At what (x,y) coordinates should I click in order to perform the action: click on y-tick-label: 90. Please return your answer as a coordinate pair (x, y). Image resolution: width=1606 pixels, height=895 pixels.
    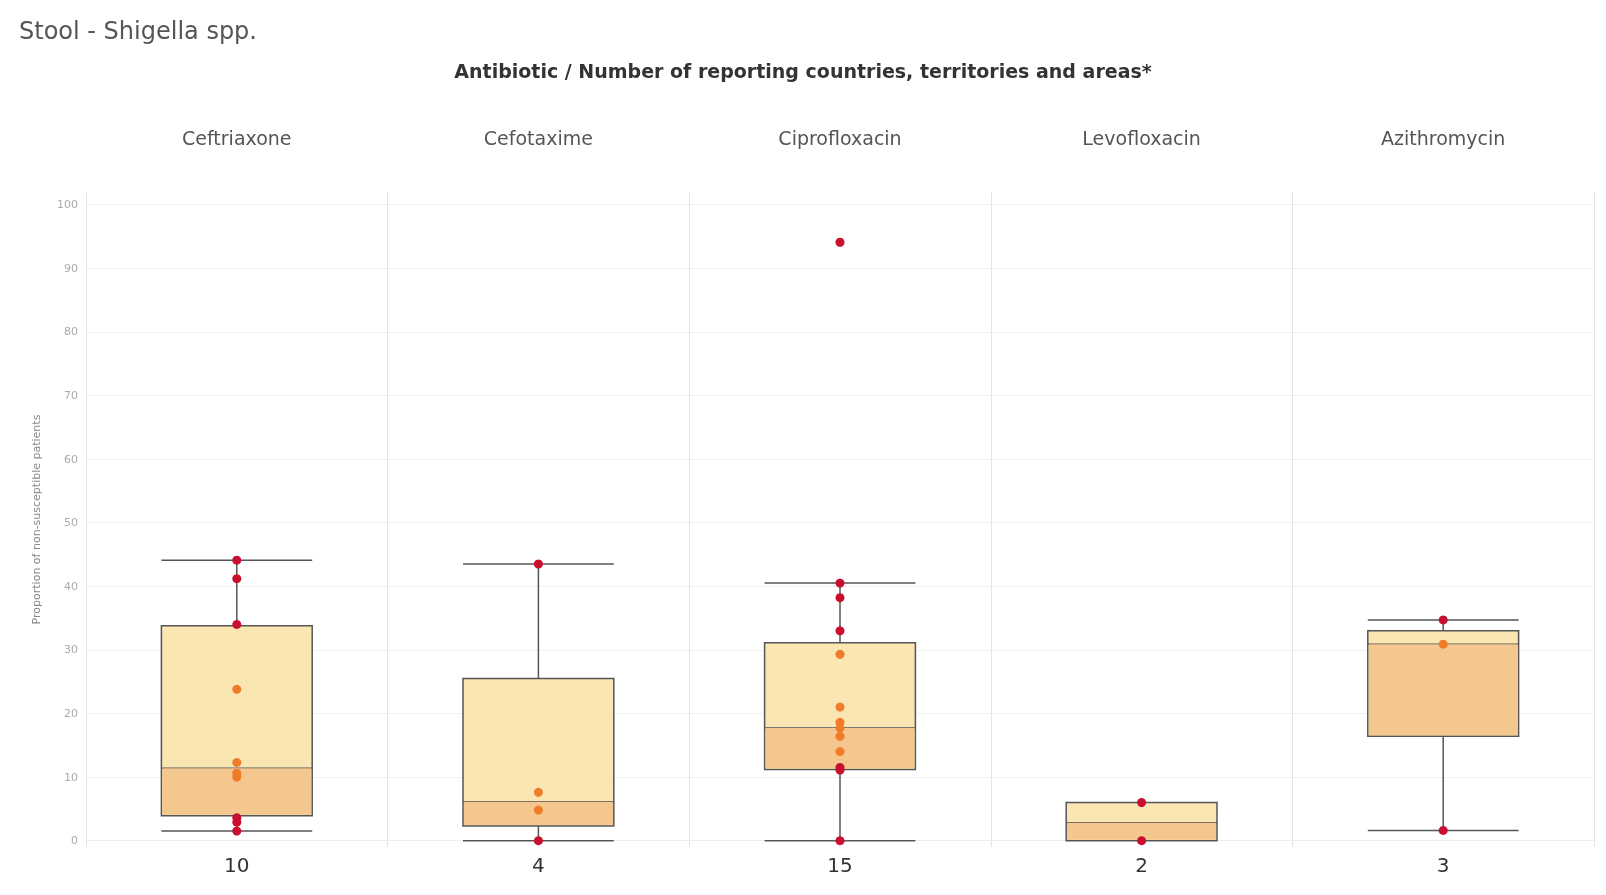
    Looking at the image, I should click on (71, 268).